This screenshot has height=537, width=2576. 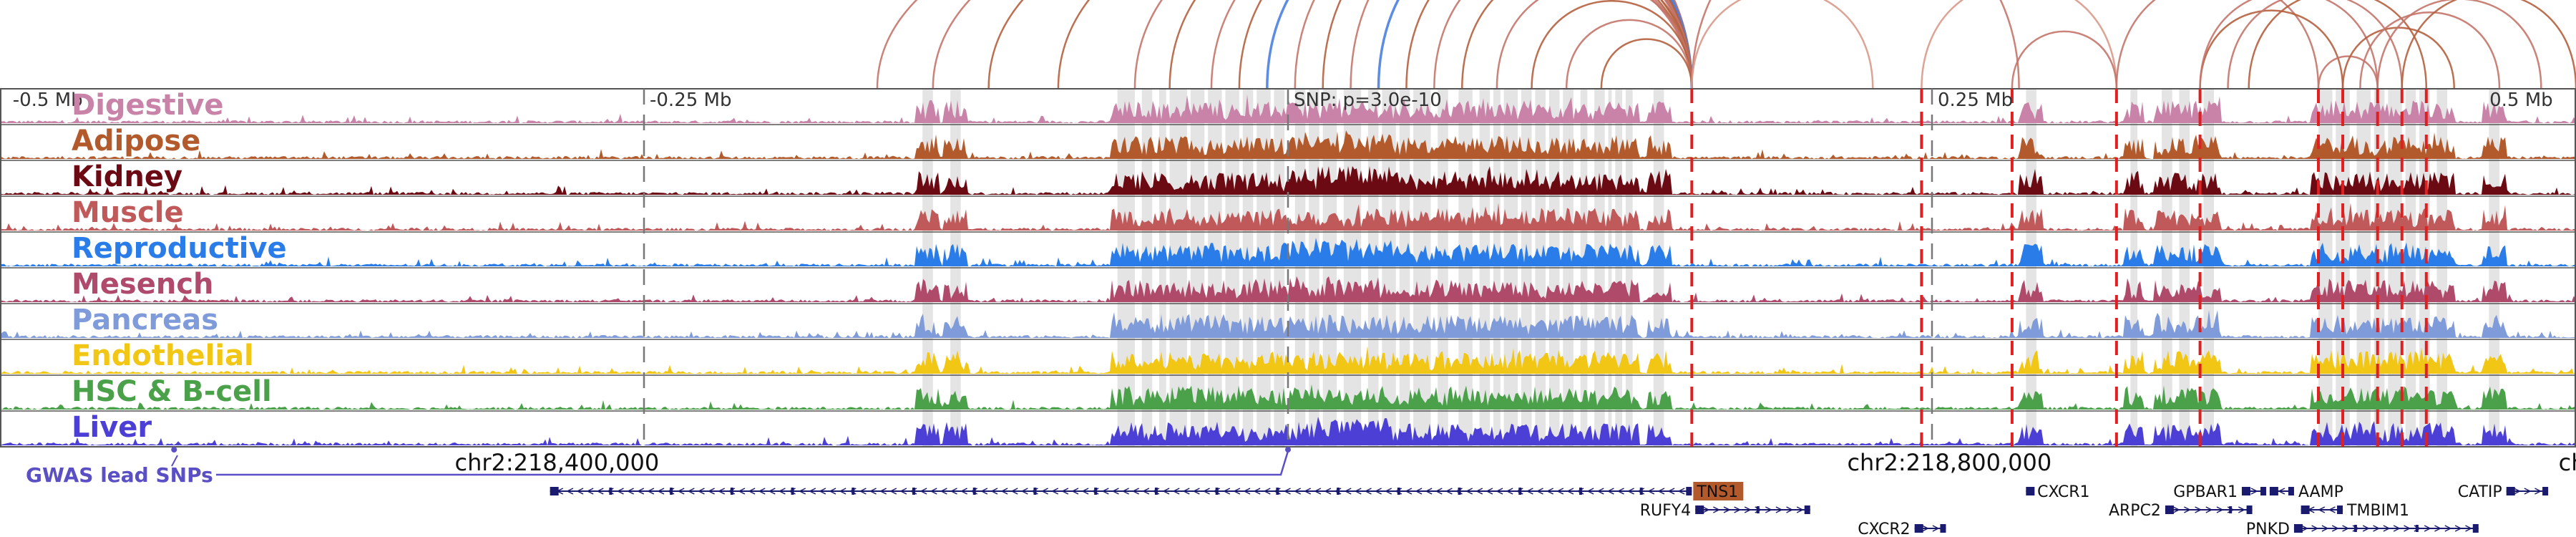 I want to click on gene-highlight, so click(x=1718, y=491).